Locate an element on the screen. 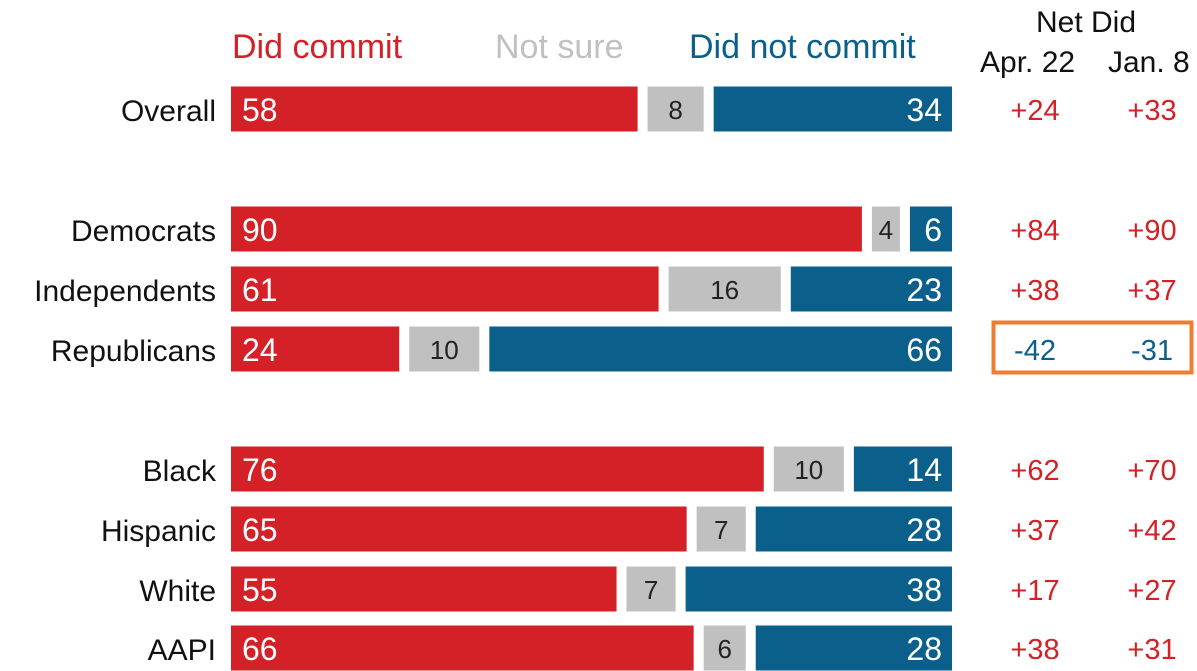 The height and width of the screenshot is (671, 1197). value-label-did-not-commit-republicans: 66 is located at coordinates (924, 350).